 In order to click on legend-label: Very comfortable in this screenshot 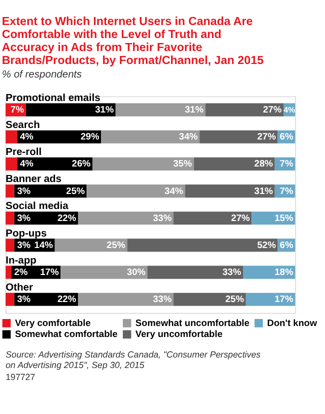, I will do `click(52, 323)`.